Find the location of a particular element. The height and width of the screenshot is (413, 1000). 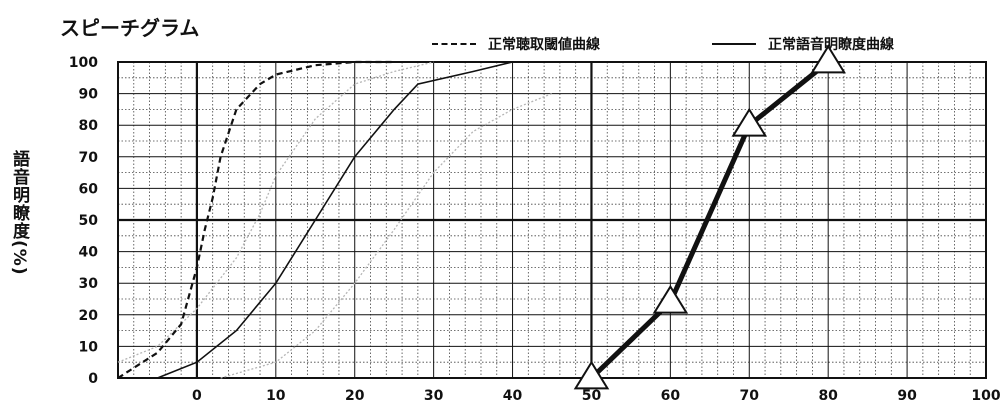

y-tick-label: 0 is located at coordinates (93, 379).